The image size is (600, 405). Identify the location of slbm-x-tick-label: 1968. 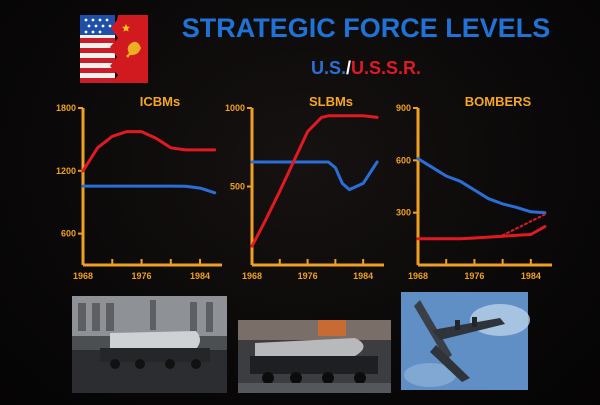
(252, 276).